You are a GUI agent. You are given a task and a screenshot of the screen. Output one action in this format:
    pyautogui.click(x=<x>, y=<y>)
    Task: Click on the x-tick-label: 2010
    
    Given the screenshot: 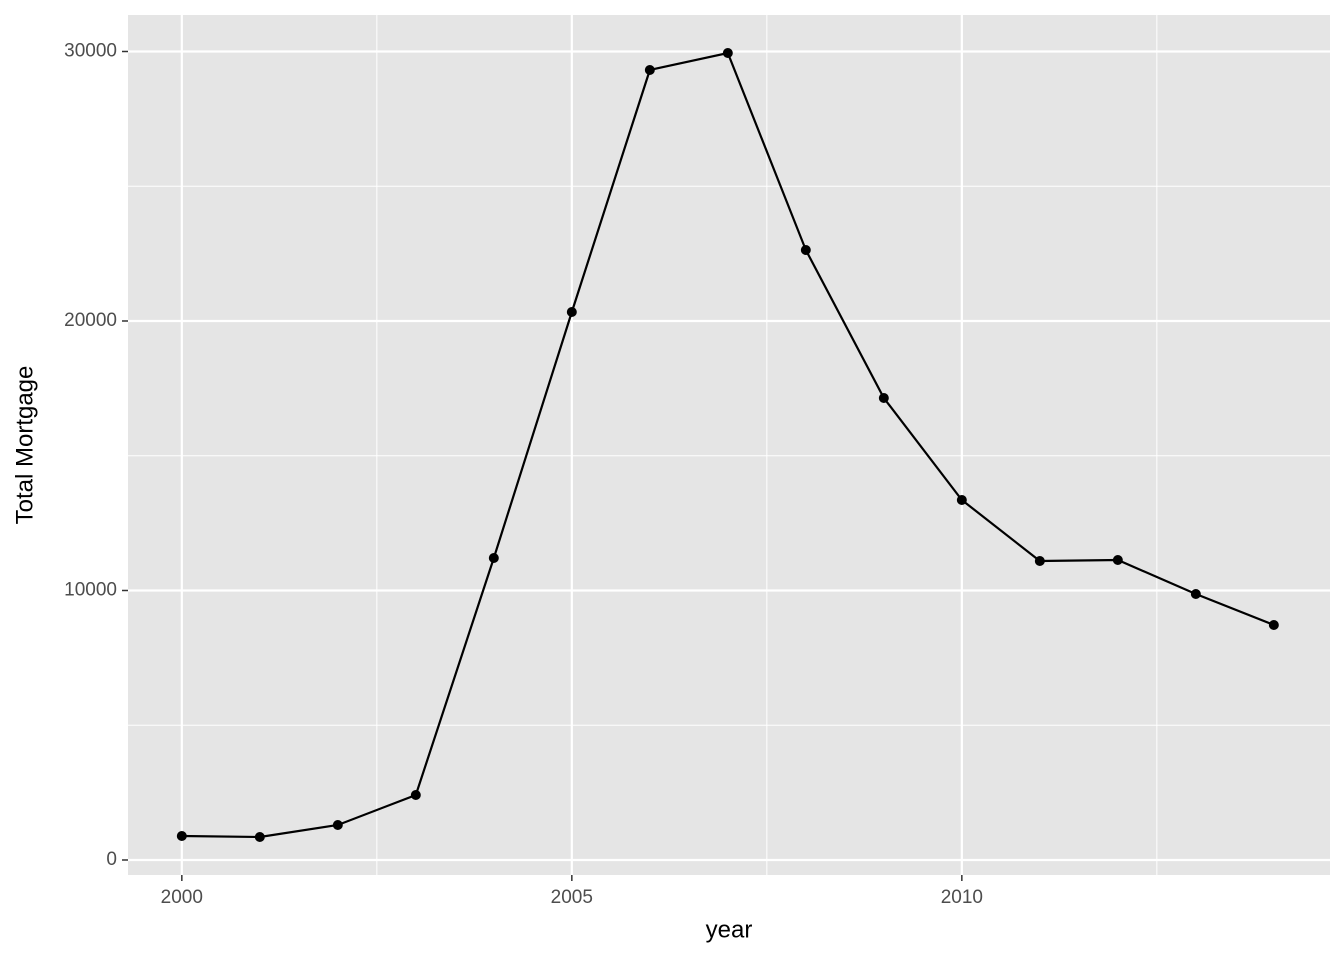 What is the action you would take?
    pyautogui.click(x=962, y=897)
    